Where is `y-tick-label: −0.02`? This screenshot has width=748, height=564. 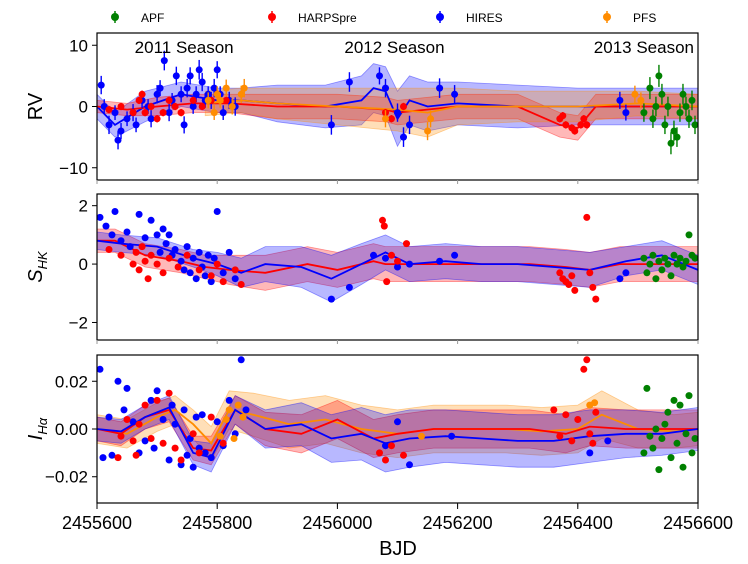
y-tick-label: −0.02 is located at coordinates (66, 477).